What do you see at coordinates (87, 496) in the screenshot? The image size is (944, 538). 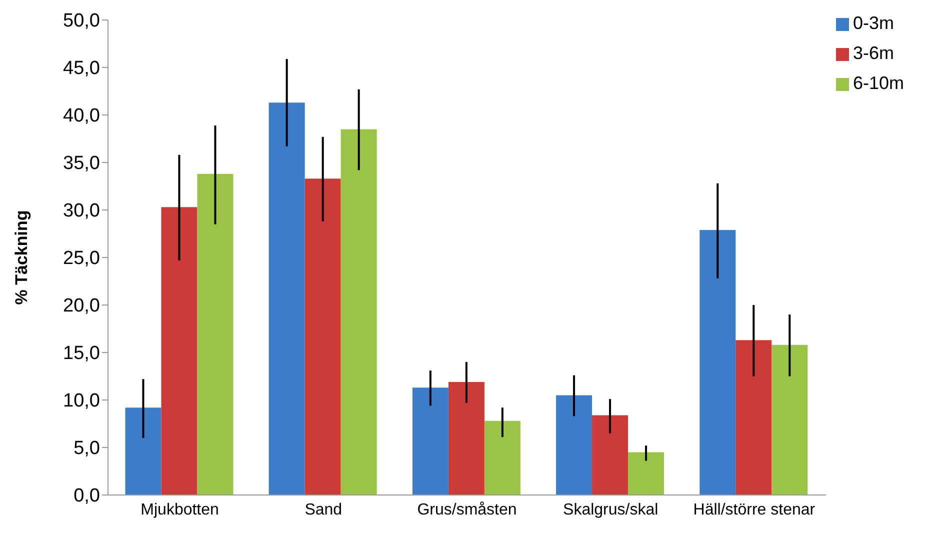 I see `y-tick-label: 0,0` at bounding box center [87, 496].